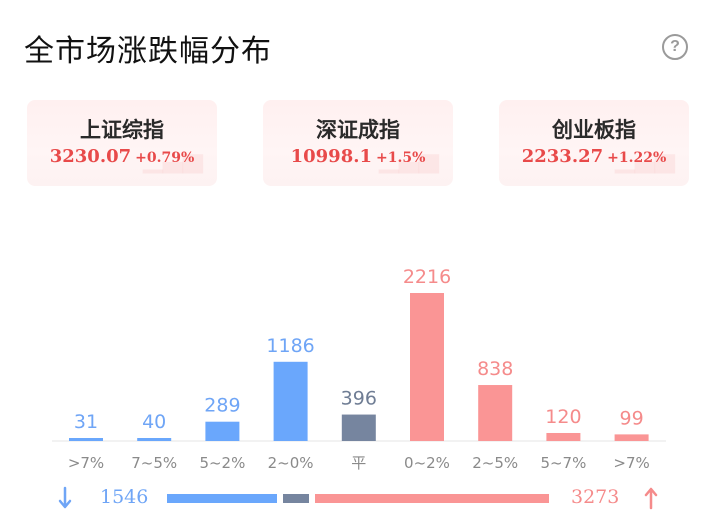 The height and width of the screenshot is (526, 711). Describe the element at coordinates (222, 406) in the screenshot. I see `bar-value-label: 289` at that location.